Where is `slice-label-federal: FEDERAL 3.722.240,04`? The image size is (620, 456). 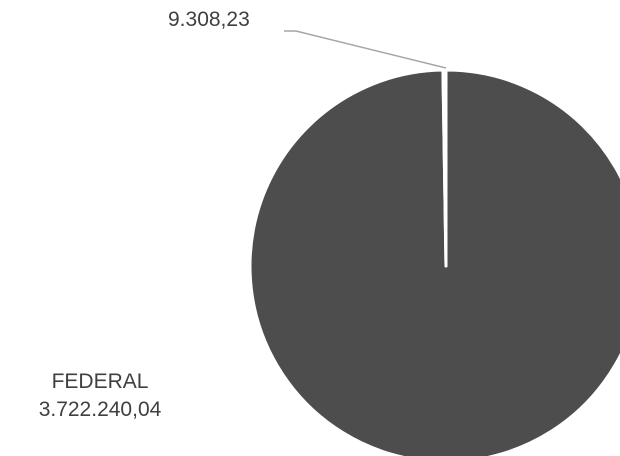
slice-label-federal: FEDERAL 3.722.240,04 is located at coordinates (100, 396).